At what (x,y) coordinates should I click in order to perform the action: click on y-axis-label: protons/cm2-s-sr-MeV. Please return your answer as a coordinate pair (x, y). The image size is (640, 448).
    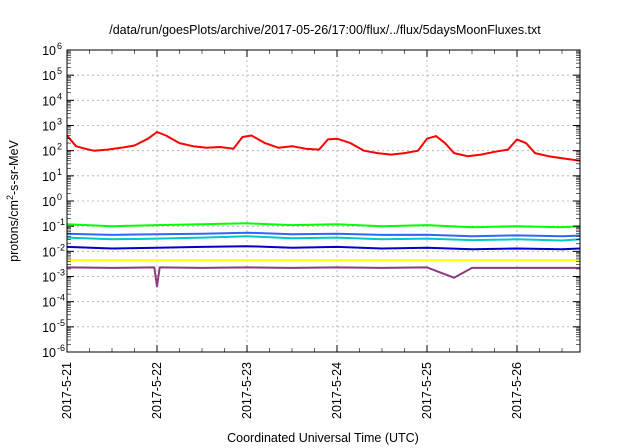
    Looking at the image, I should click on (13, 200).